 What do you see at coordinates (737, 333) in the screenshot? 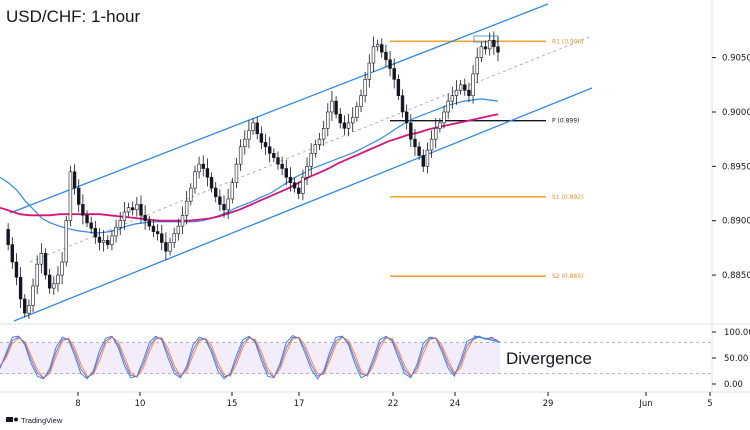
I see `osc-y-tick-label: 100.00` at bounding box center [737, 333].